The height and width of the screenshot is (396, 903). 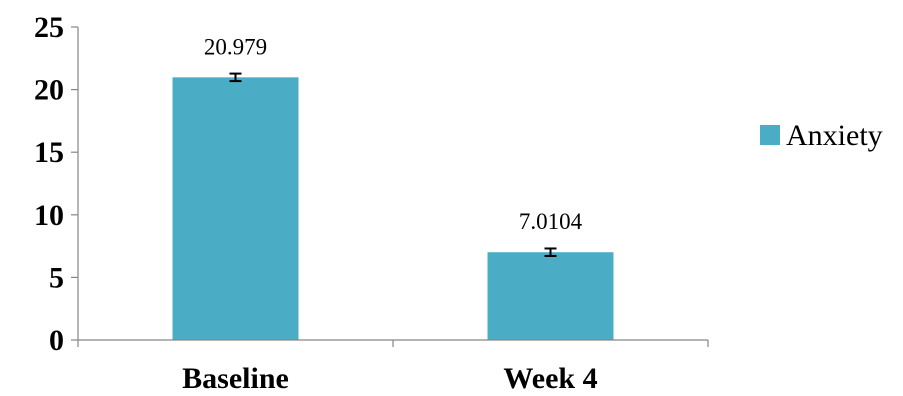 What do you see at coordinates (235, 378) in the screenshot?
I see `x-tick-label: Baseline` at bounding box center [235, 378].